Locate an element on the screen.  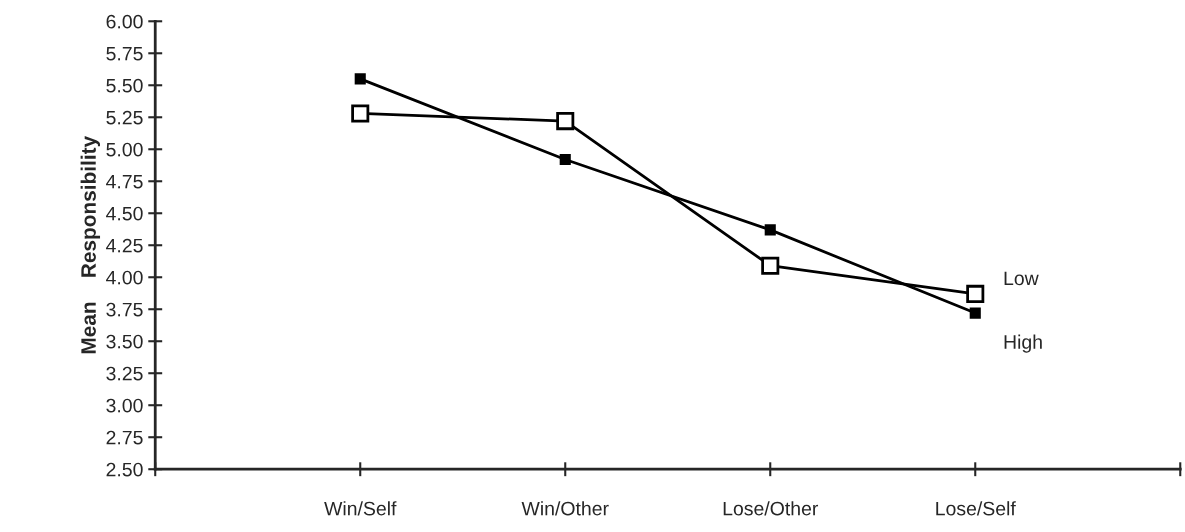
y-tick-label: 3.50 is located at coordinates (124, 341).